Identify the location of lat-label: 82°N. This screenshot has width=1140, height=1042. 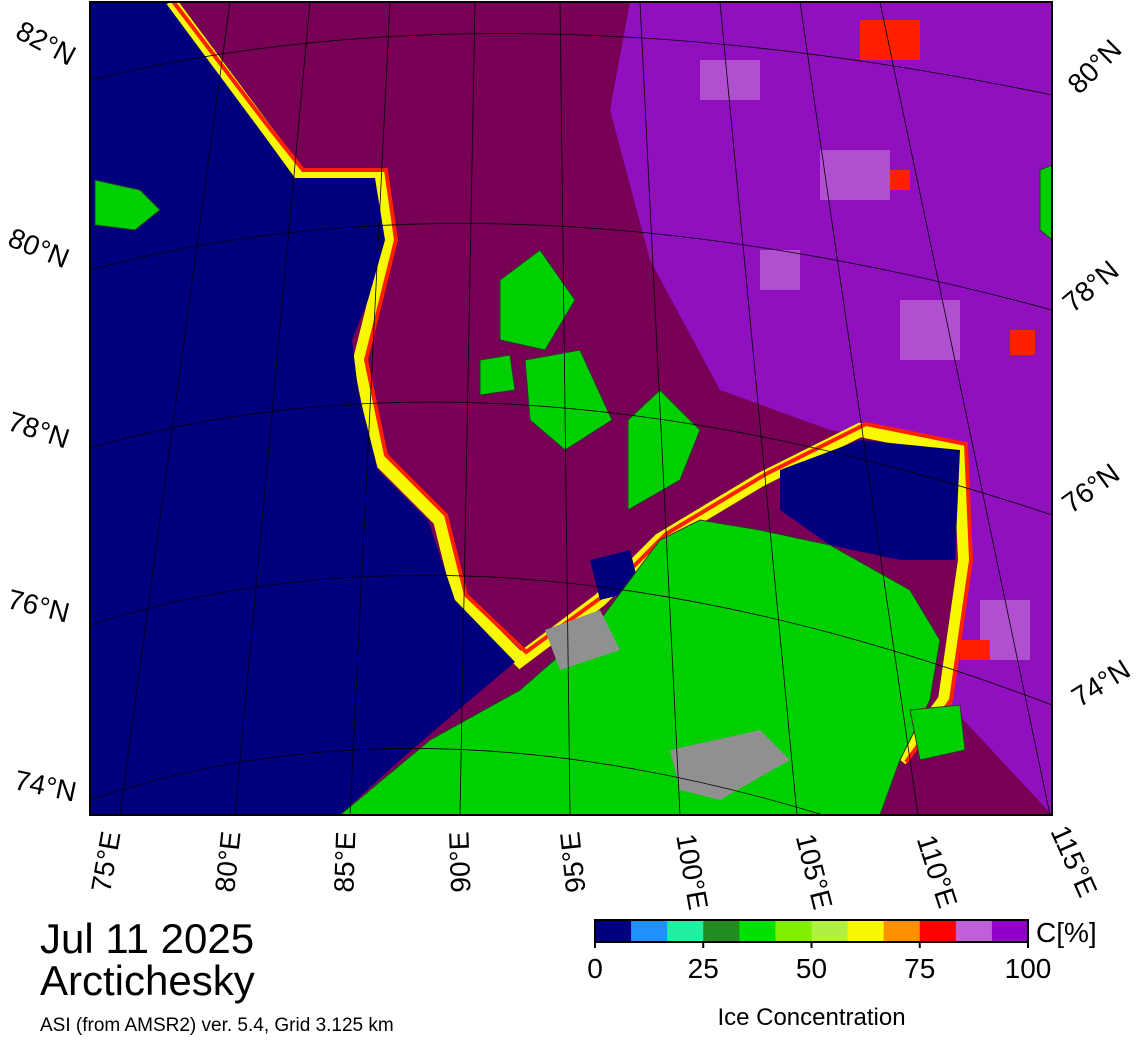
(46, 43).